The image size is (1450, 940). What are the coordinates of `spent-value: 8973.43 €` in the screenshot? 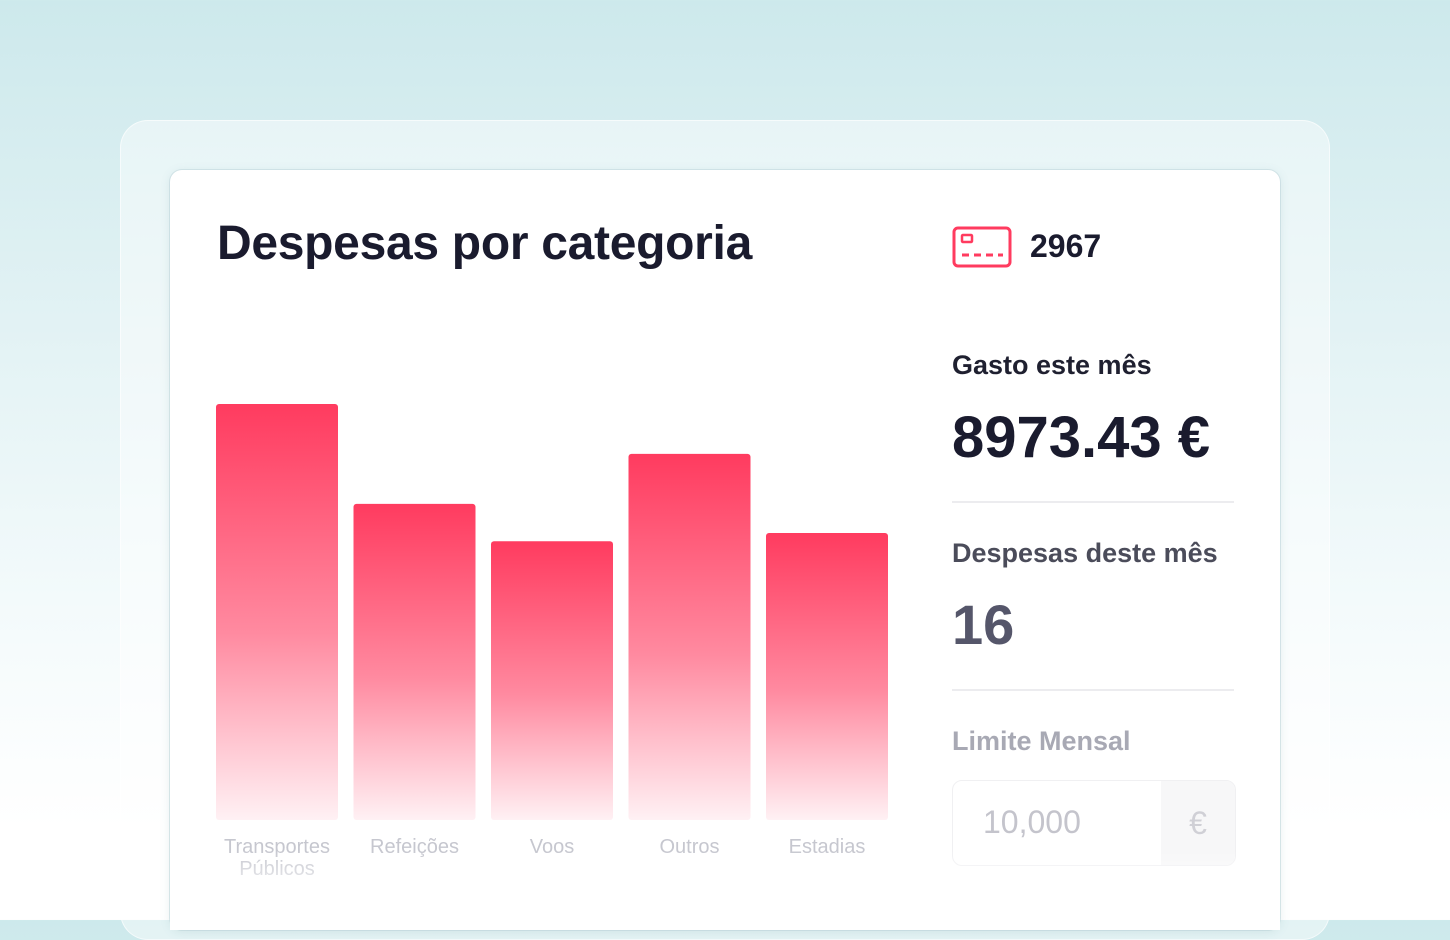 It's located at (1081, 437).